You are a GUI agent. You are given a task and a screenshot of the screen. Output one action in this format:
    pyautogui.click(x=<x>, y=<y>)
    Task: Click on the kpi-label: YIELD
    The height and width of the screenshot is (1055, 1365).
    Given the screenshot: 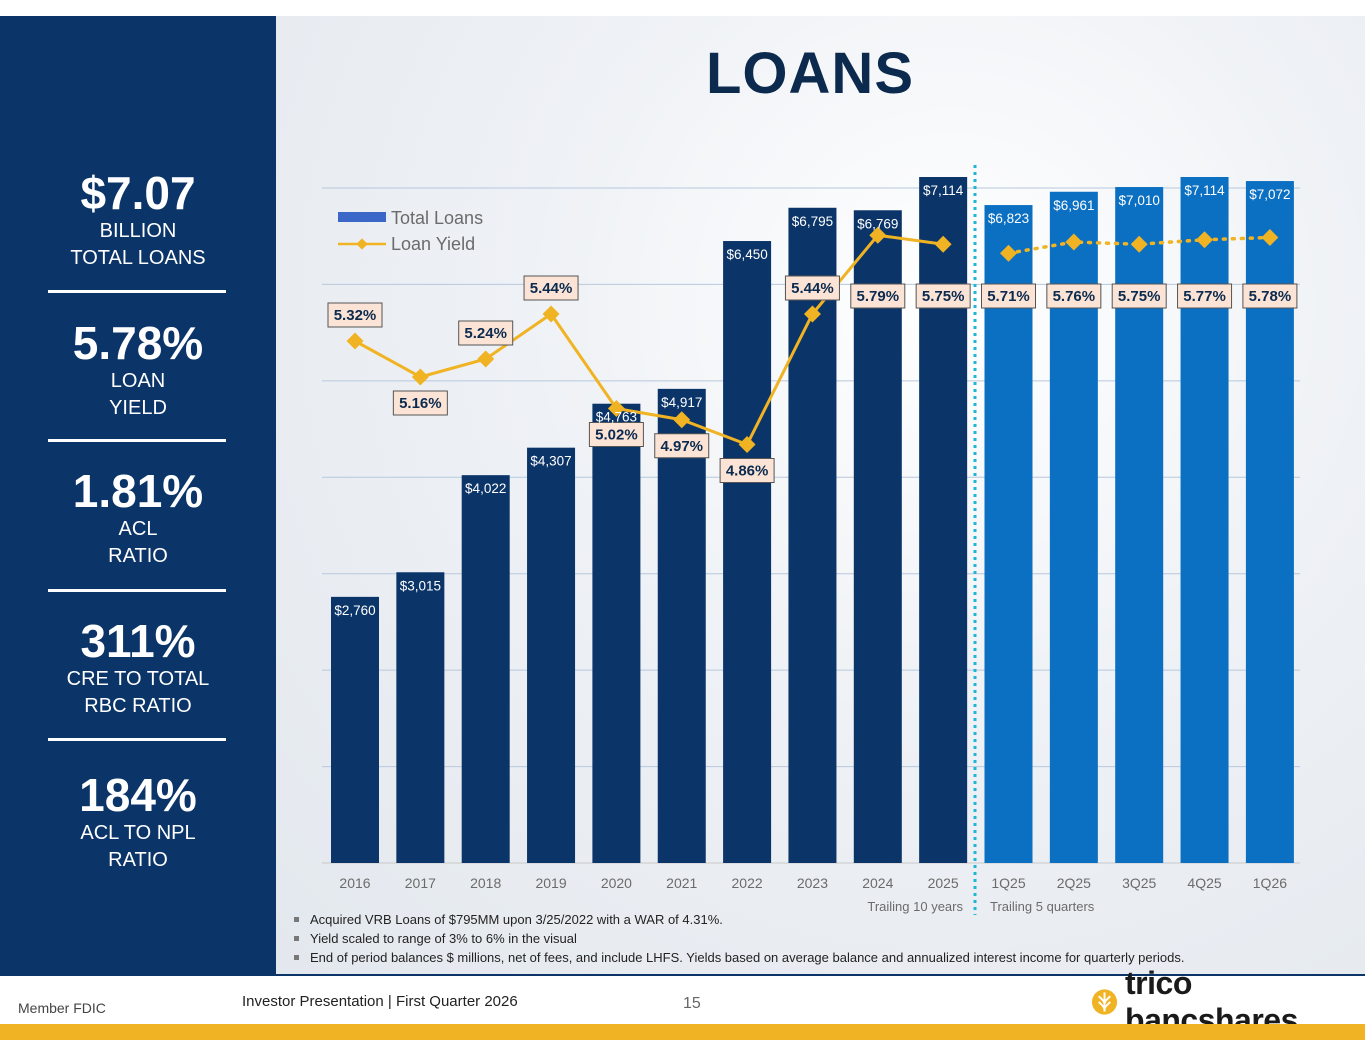 What is the action you would take?
    pyautogui.click(x=138, y=408)
    